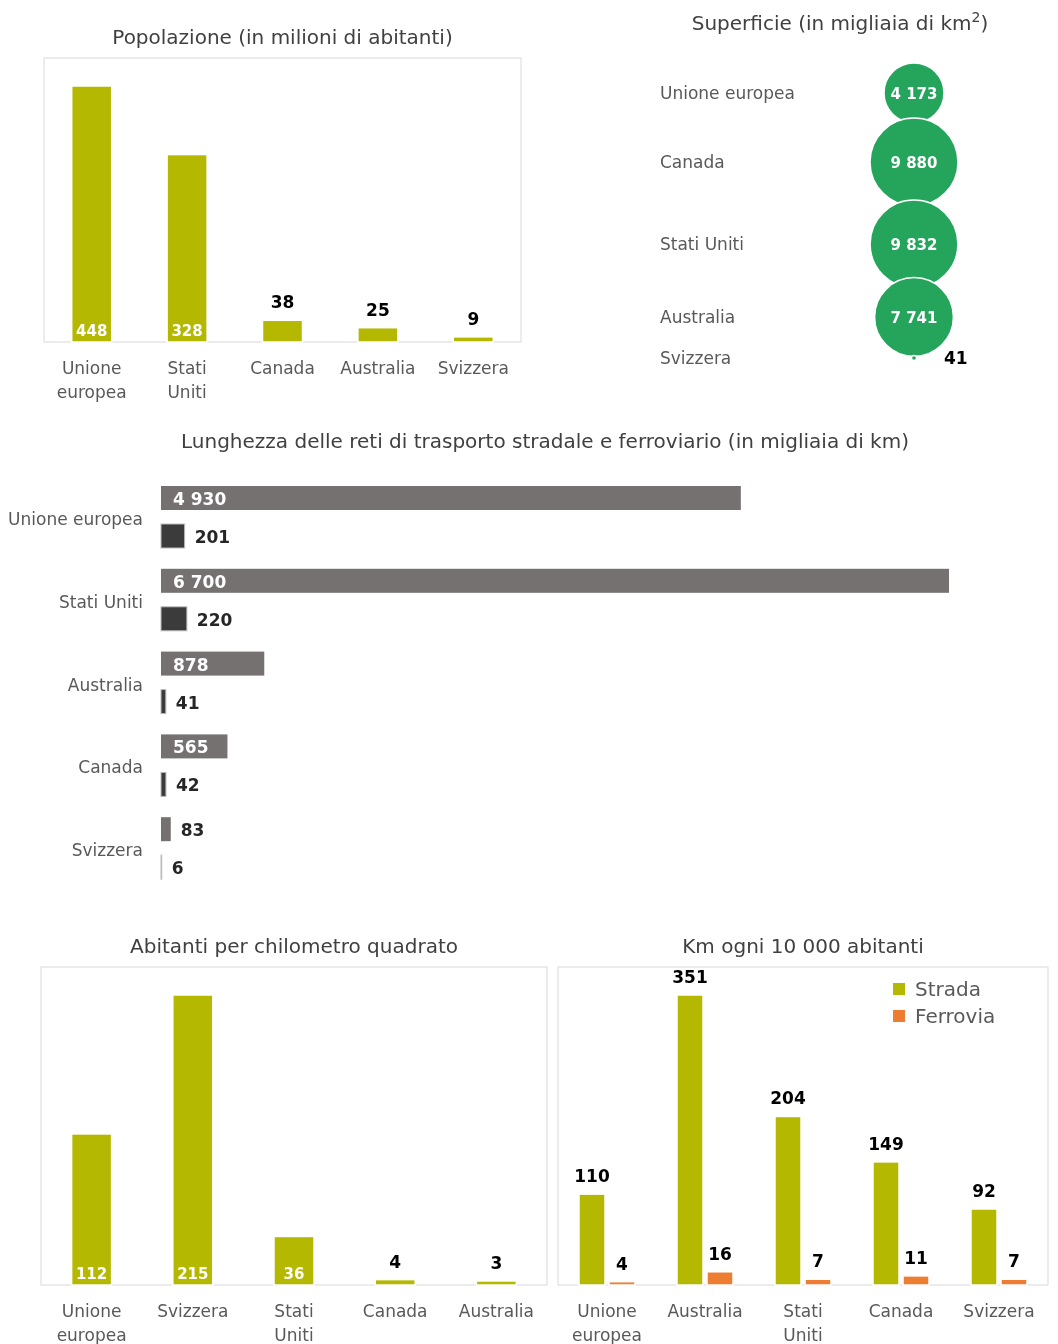 The width and height of the screenshot is (1058, 1344). I want to click on data-label: 448, so click(92, 331).